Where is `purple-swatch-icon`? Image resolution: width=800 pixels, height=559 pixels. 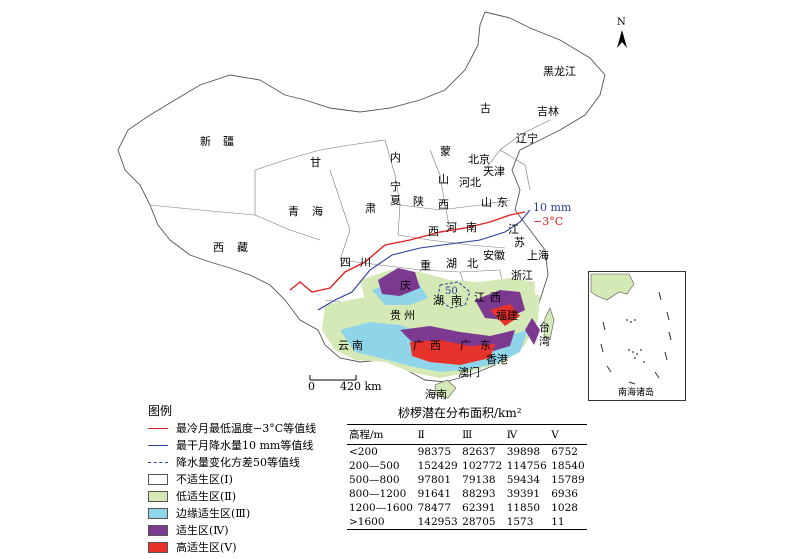 purple-swatch-icon is located at coordinates (158, 530).